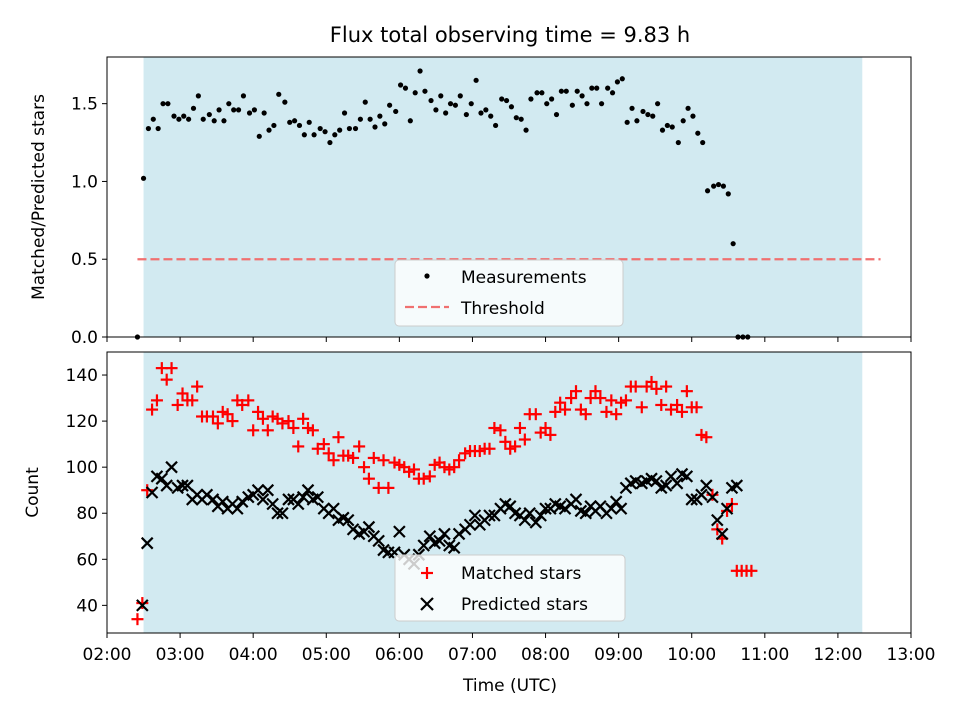  Describe the element at coordinates (510, 588) in the screenshot. I see `bottom-legend: Matched stars Predicted stars` at that location.